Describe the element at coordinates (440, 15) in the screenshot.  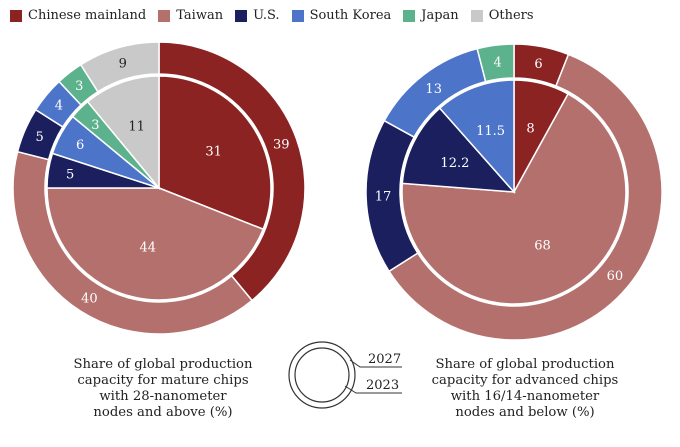
I see `legend-label: Japan` at that location.